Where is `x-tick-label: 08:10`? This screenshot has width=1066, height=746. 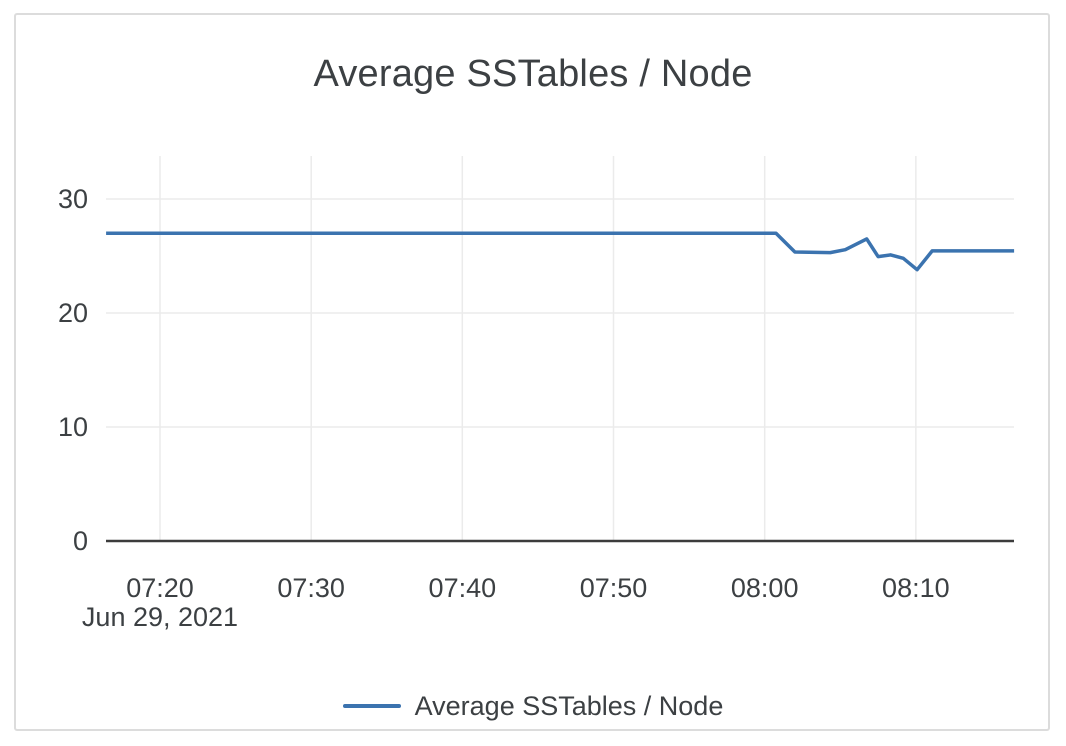
x-tick-label: 08:10 is located at coordinates (916, 588).